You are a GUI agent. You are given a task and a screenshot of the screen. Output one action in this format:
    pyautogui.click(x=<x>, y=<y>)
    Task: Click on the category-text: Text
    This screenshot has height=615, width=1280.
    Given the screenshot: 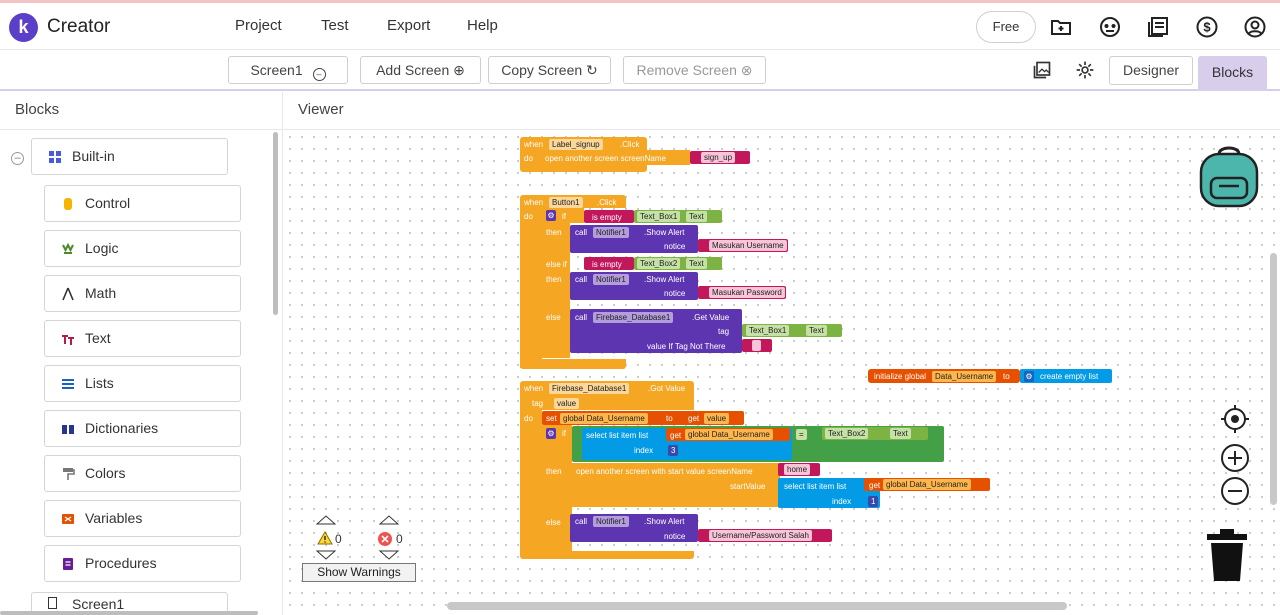 What is the action you would take?
    pyautogui.click(x=142, y=338)
    